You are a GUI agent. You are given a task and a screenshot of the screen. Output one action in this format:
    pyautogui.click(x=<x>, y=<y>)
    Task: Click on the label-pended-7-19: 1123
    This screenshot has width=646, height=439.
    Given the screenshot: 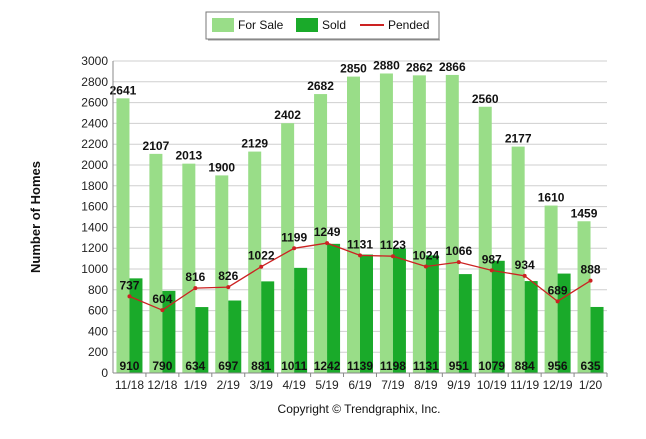 What is the action you would take?
    pyautogui.click(x=393, y=245)
    